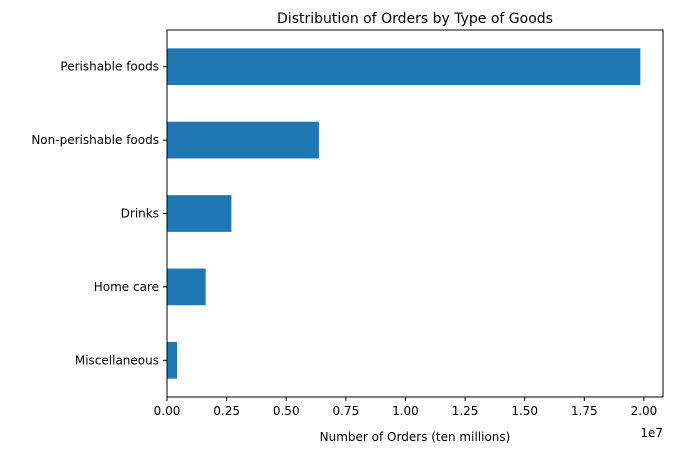  I want to click on y-tick-label: Home care, so click(126, 287).